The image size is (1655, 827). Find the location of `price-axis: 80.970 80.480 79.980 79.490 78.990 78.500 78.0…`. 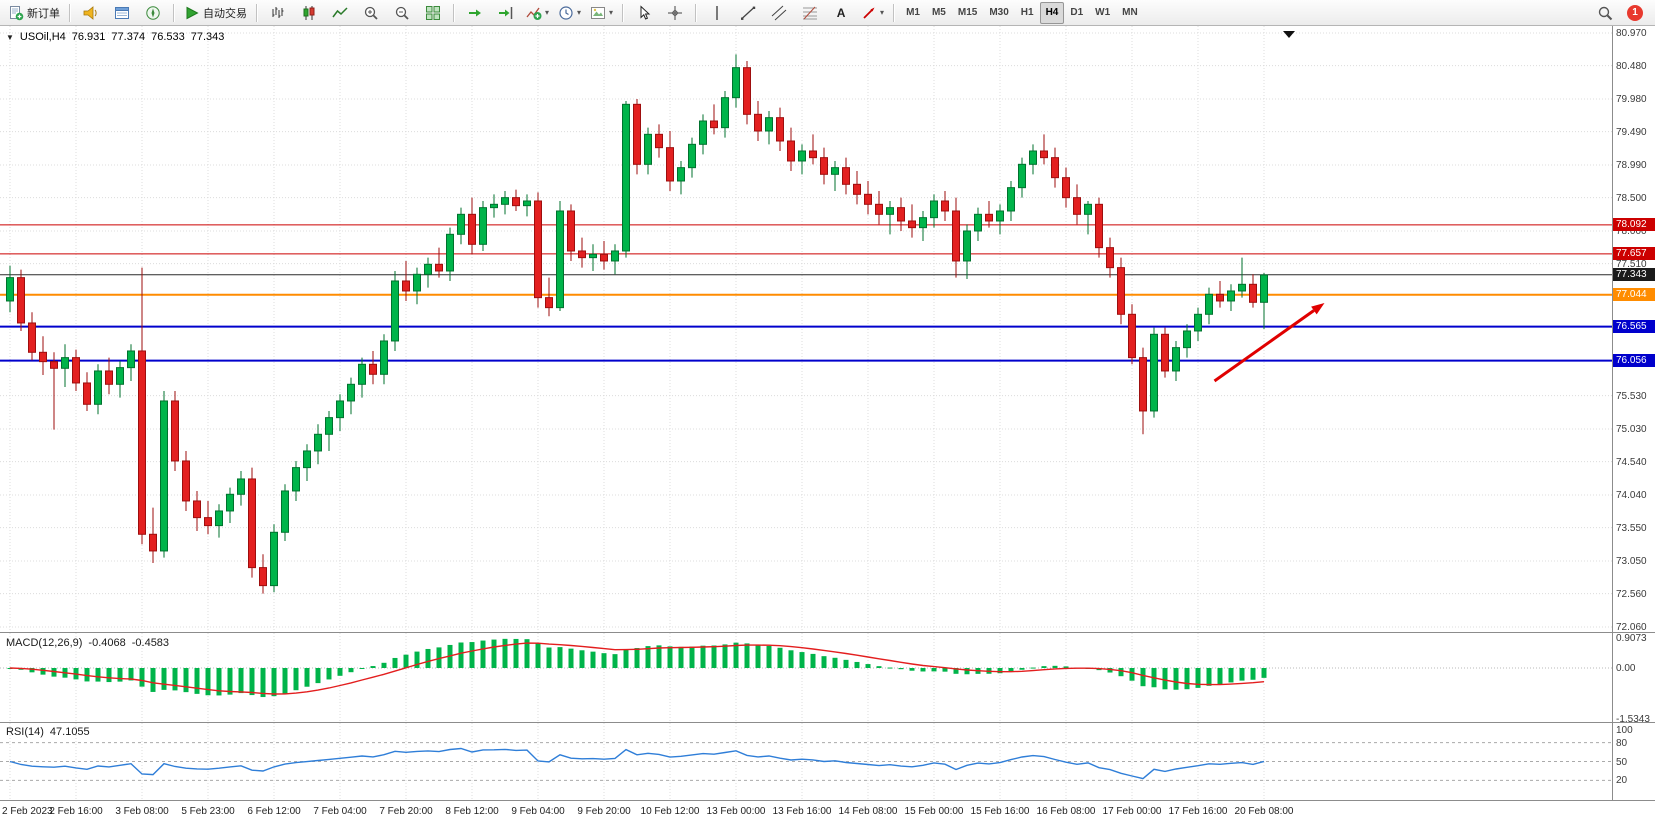

price-axis: 80.970 80.480 79.980 79.490 78.990 78.500 78.0… is located at coordinates (1634, 413).